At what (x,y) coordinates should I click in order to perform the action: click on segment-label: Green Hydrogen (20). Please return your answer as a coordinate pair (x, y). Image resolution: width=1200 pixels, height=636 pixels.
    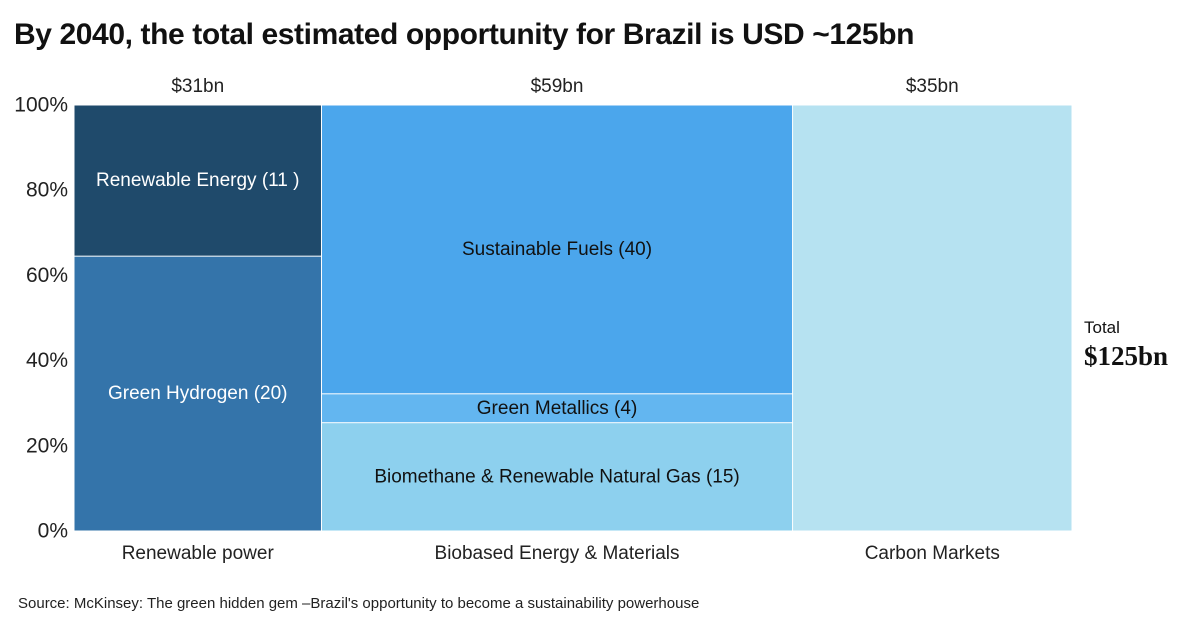
    Looking at the image, I should click on (198, 393).